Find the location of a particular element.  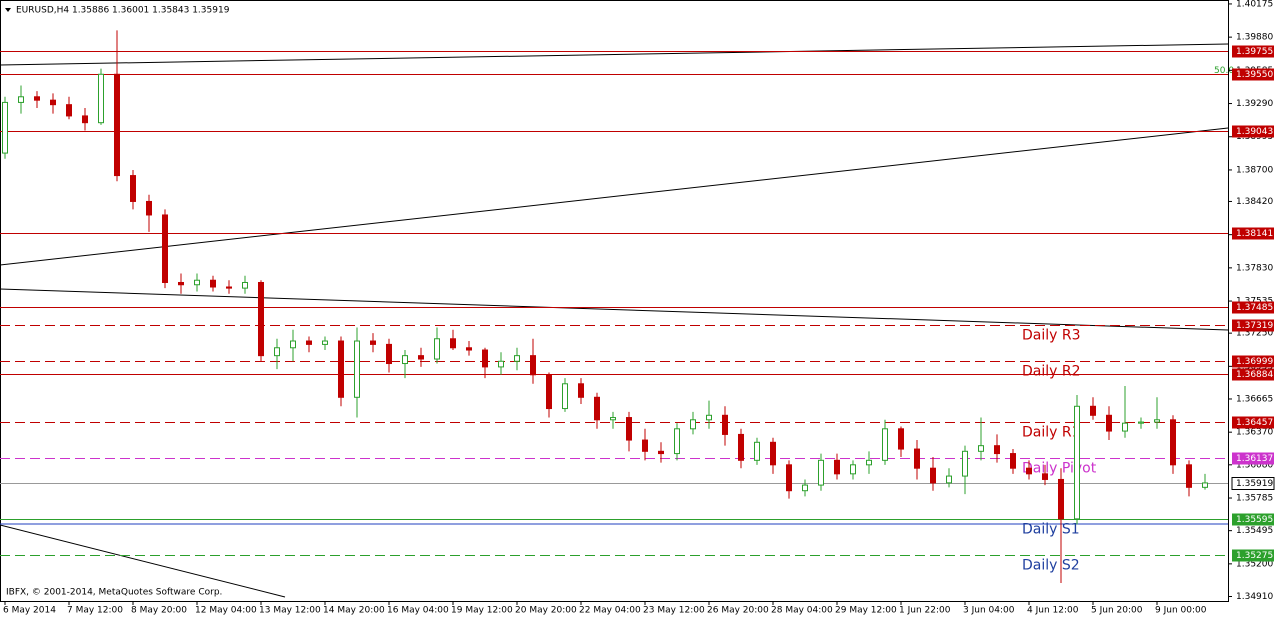

level-label: 1.36884 is located at coordinates (1254, 375).